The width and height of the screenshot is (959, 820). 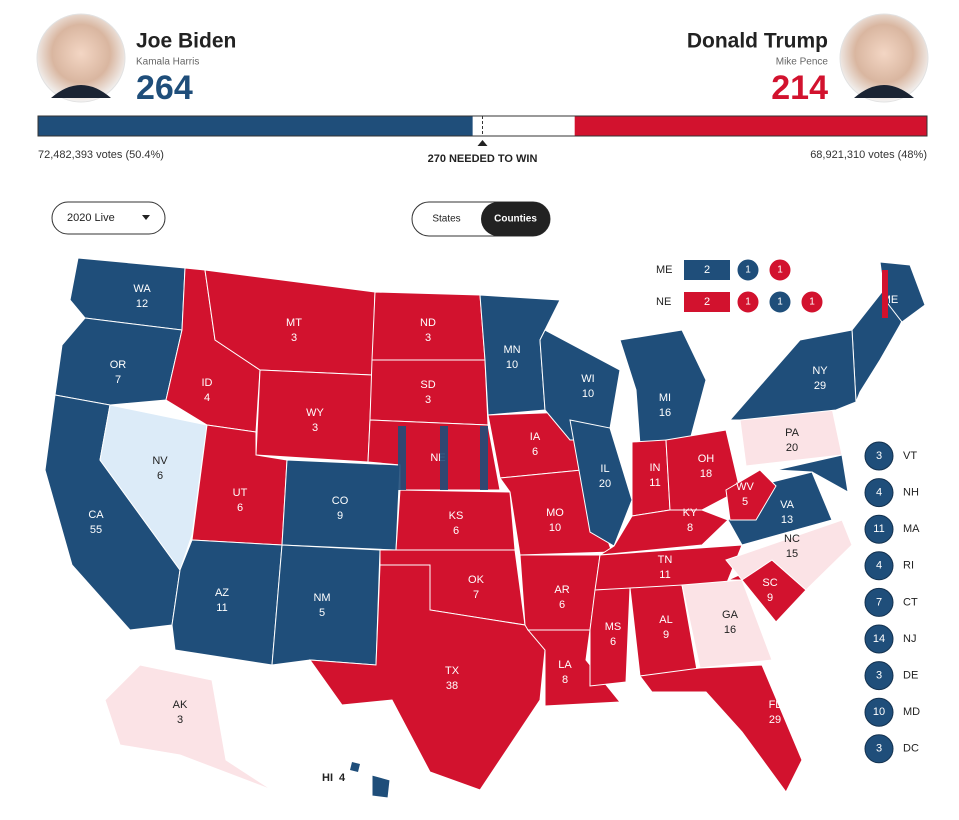 What do you see at coordinates (799, 88) in the screenshot?
I see `electoral-votes: 214` at bounding box center [799, 88].